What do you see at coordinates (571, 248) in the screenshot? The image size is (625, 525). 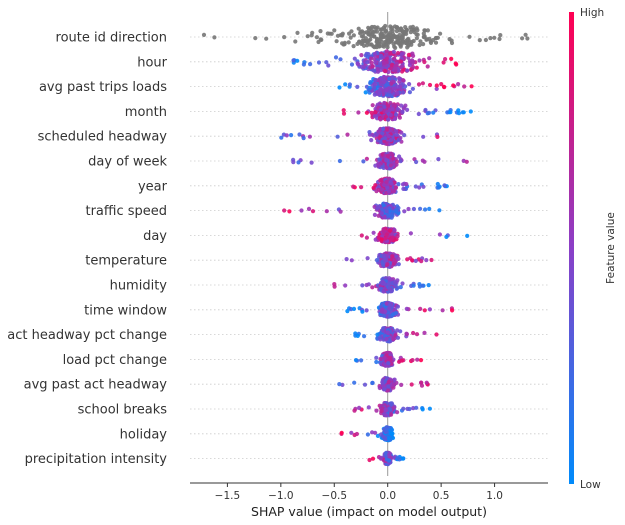 I see `colorbar-gradient` at bounding box center [571, 248].